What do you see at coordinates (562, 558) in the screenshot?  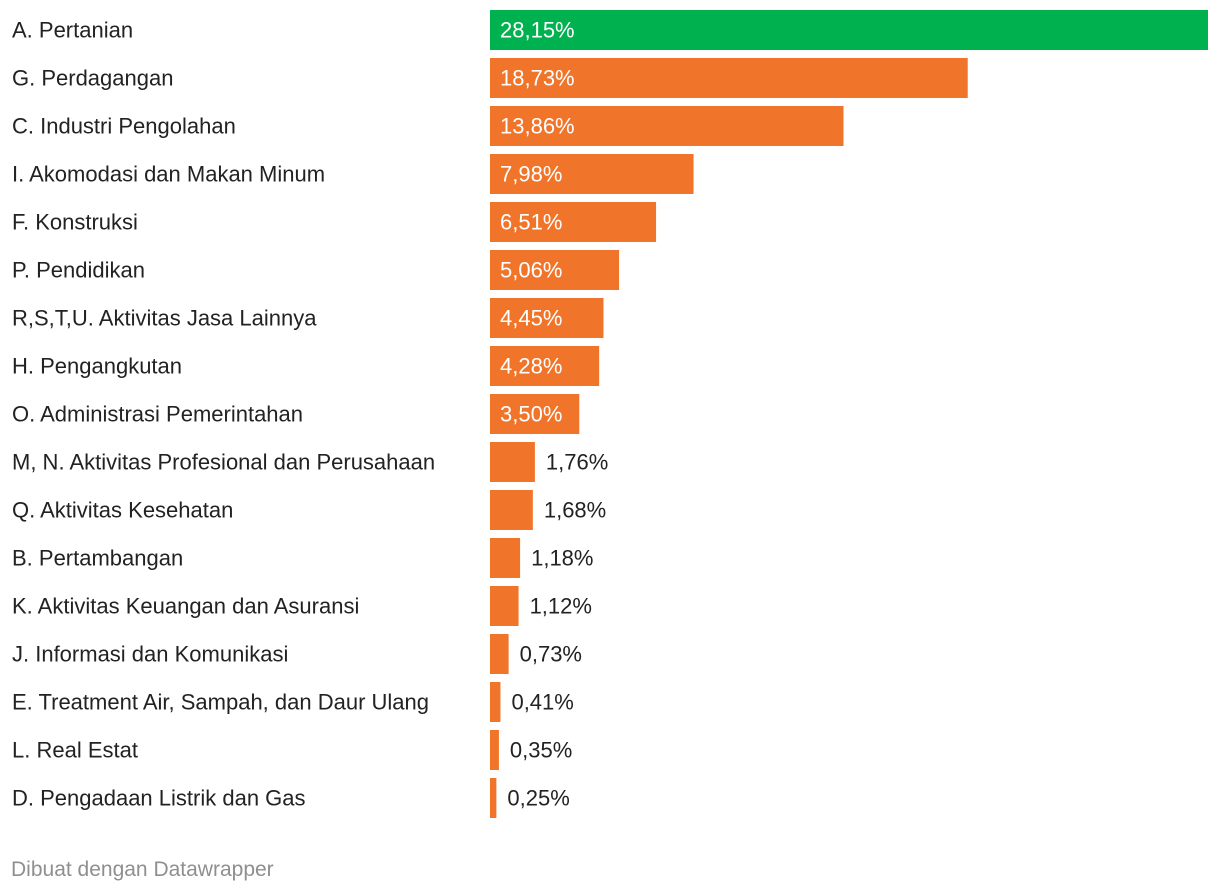 I see `value-label: 1,18%` at bounding box center [562, 558].